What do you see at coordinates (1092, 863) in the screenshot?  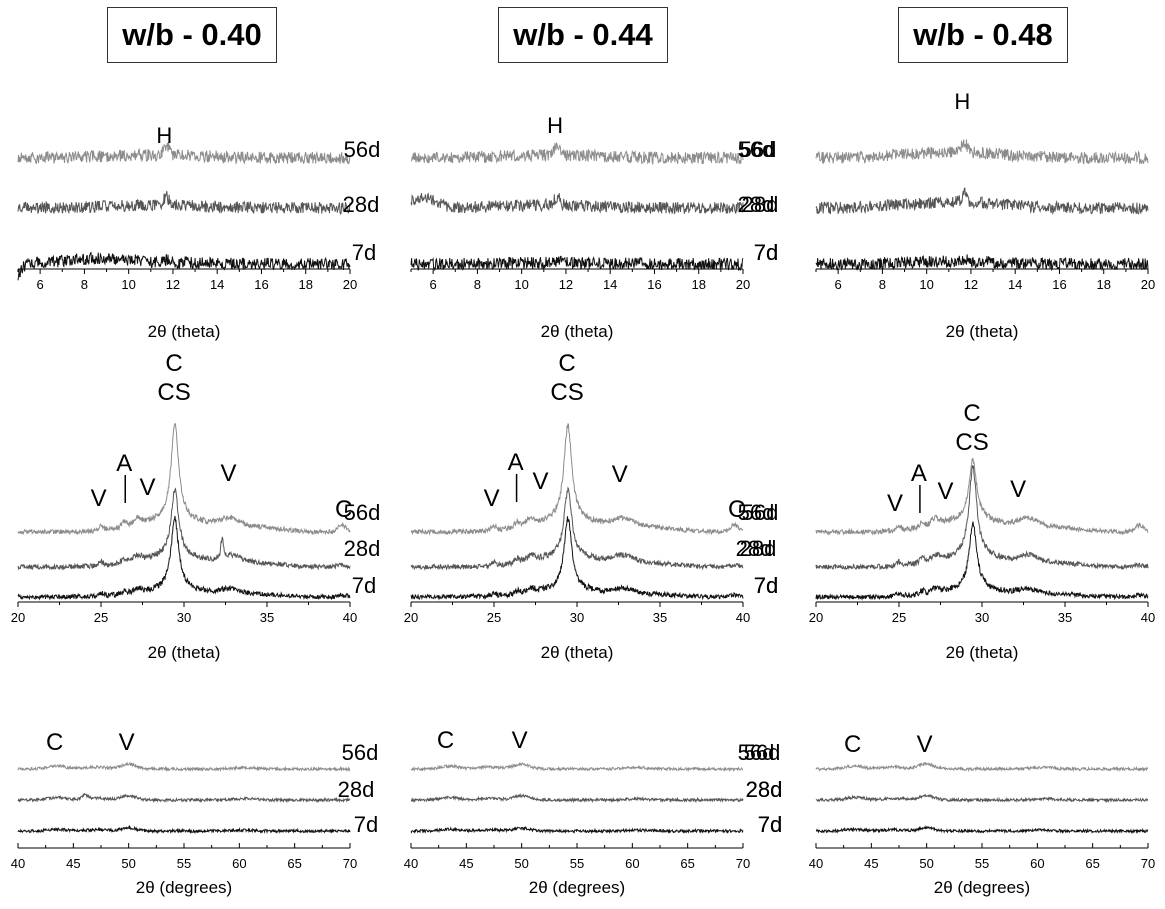 I see `x-tick-label: 65` at bounding box center [1092, 863].